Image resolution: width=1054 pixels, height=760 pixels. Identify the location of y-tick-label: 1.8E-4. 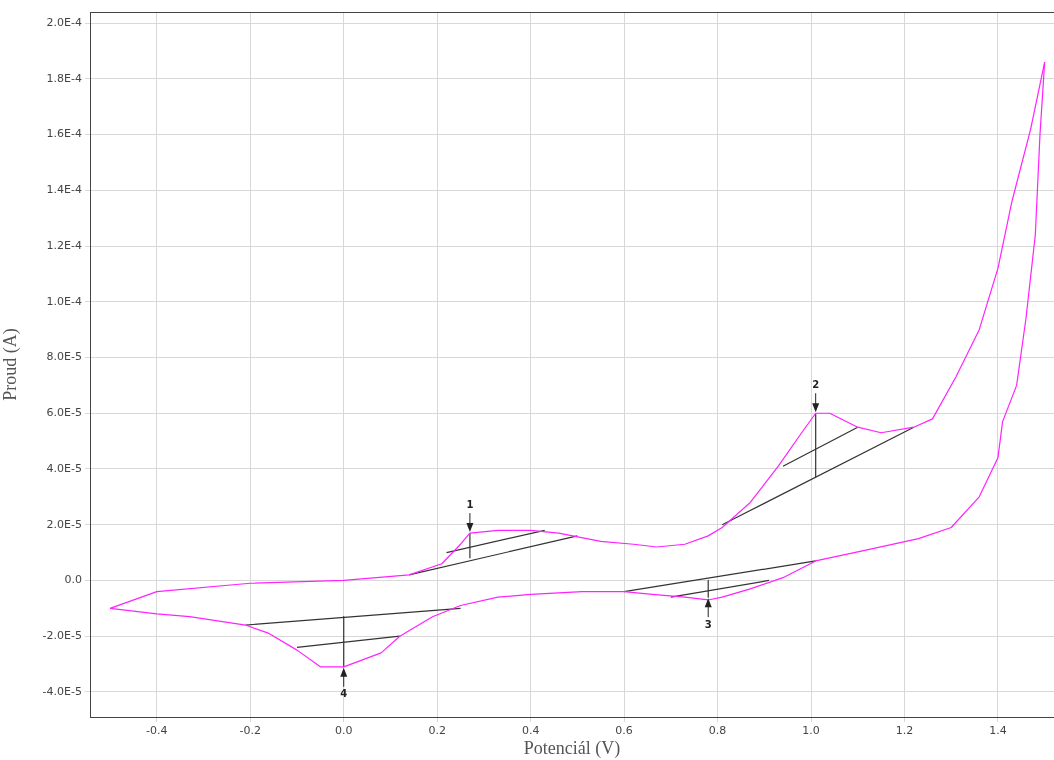
(64, 78).